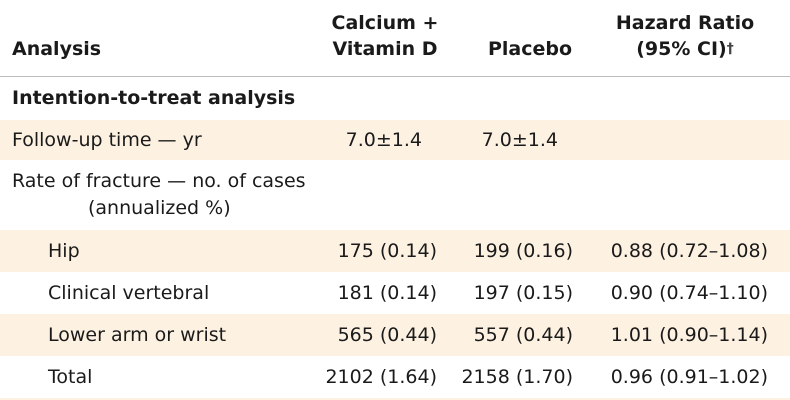  Describe the element at coordinates (381, 377) in the screenshot. I see `cell-calcium: 2102 (1.64)` at that location.